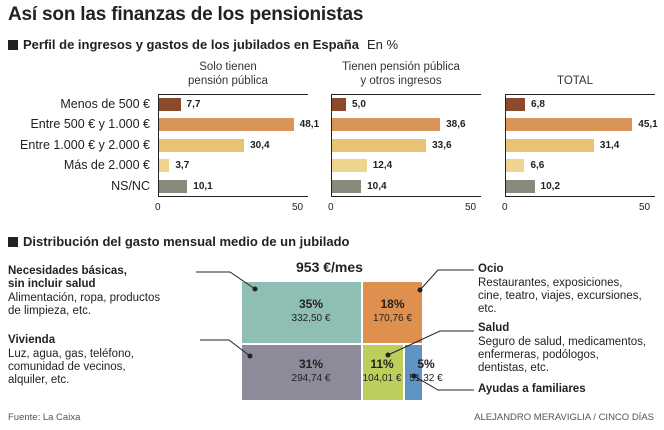 This screenshot has height=430, width=664. Describe the element at coordinates (442, 145) in the screenshot. I see `data-label: 33,6` at that location.